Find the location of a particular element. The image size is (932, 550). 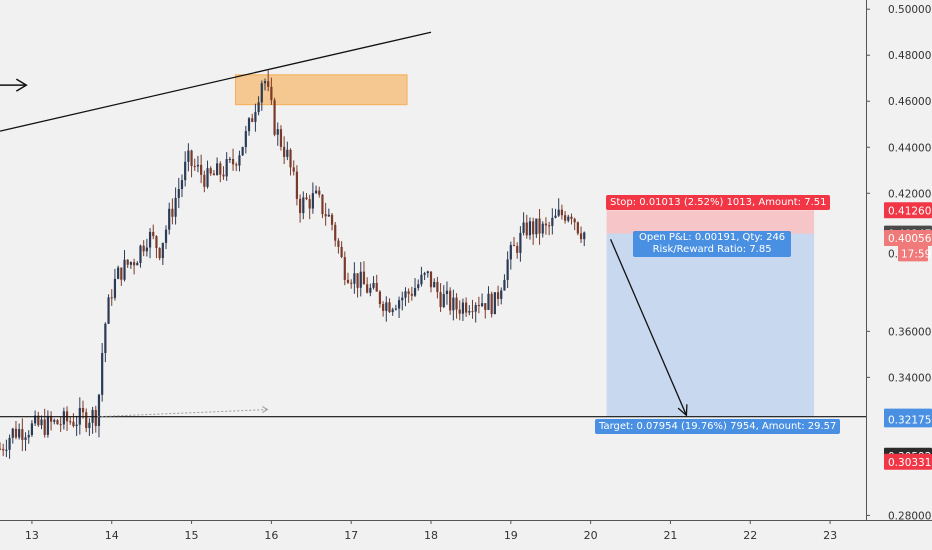

price-label: 0.30331 is located at coordinates (908, 461).